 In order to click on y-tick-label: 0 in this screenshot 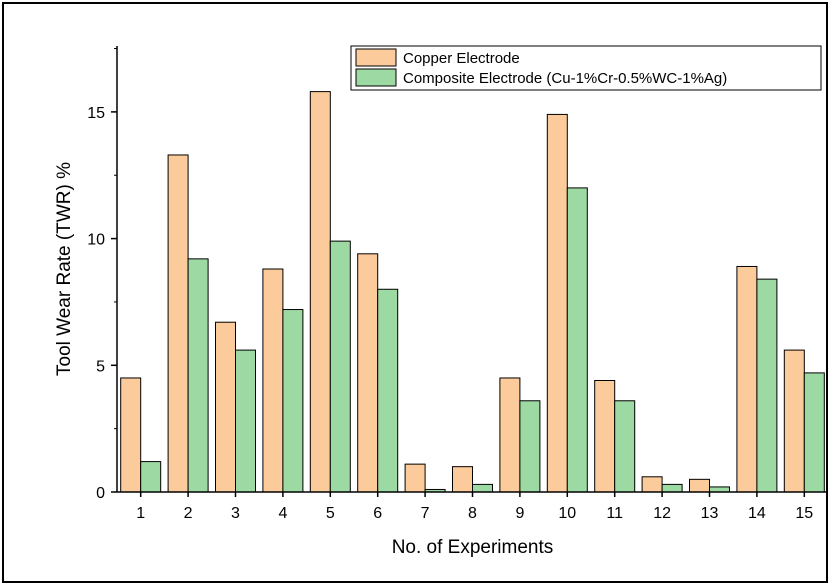, I will do `click(100, 493)`.